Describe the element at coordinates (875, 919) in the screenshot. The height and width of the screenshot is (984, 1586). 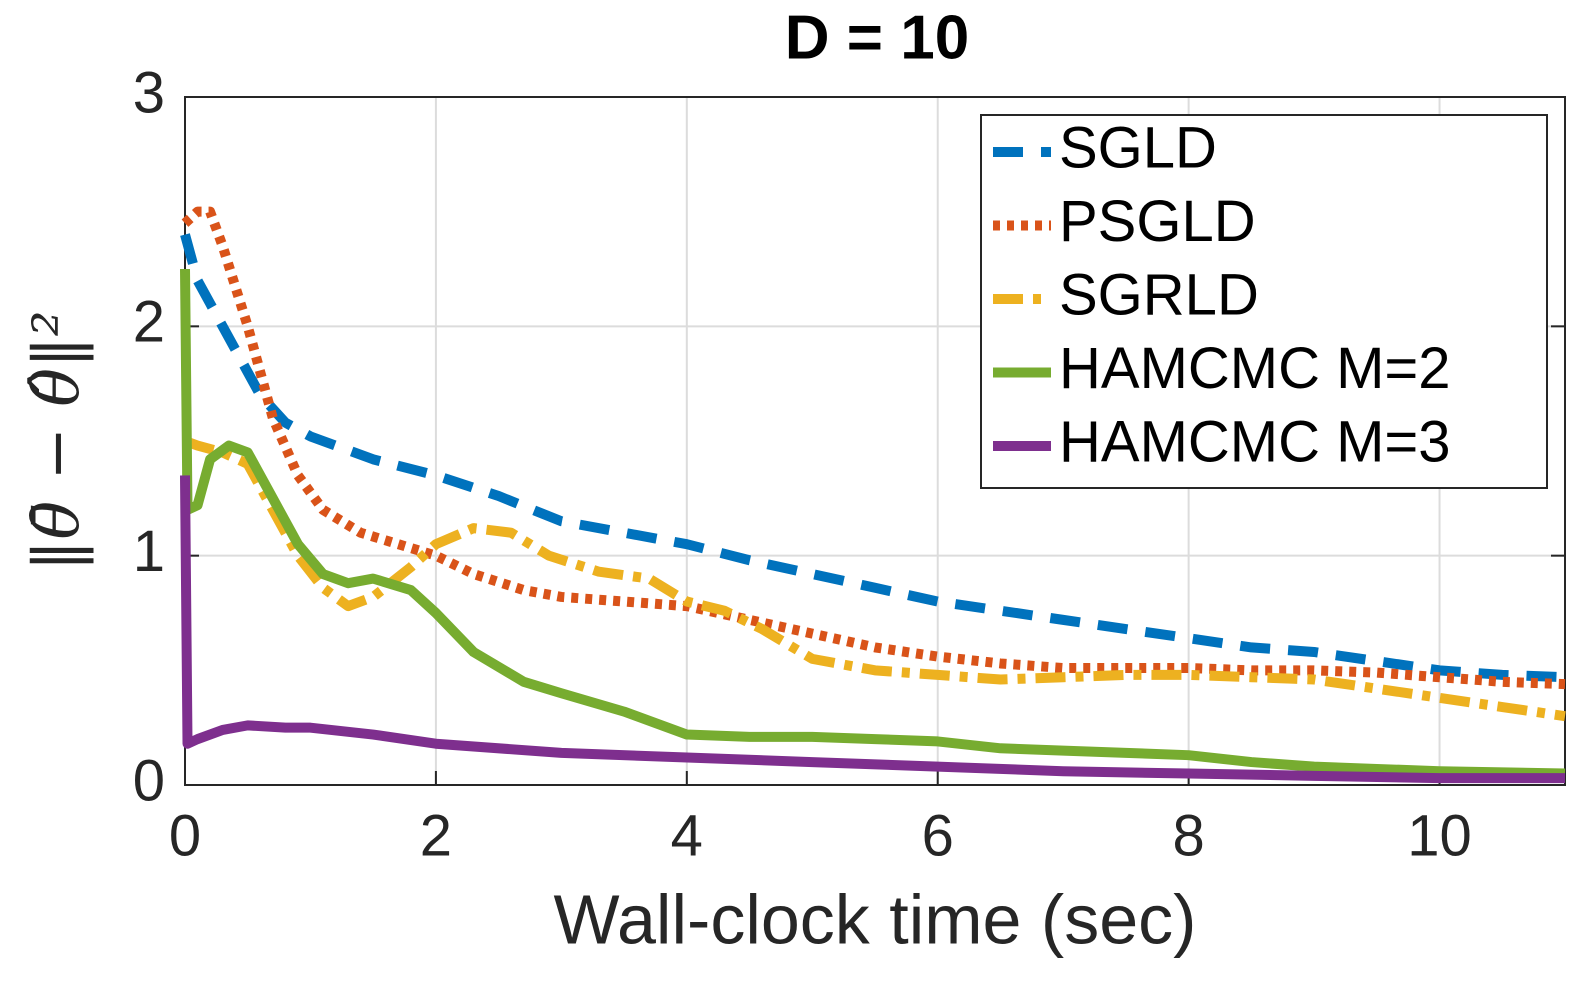
I see `x-axis-label: Wall-clock time (sec)` at that location.